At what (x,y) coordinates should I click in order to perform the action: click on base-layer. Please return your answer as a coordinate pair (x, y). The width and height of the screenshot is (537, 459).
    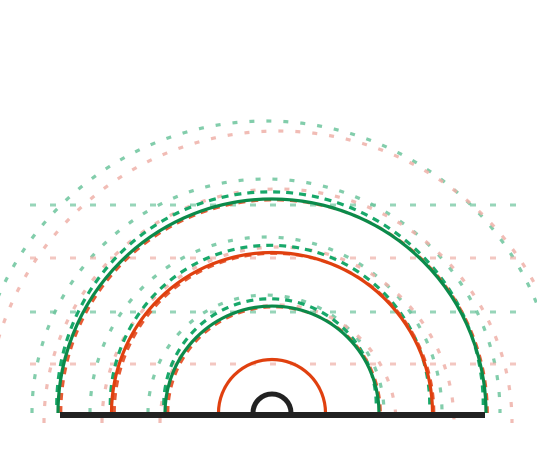
    Looking at the image, I should click on (272, 404).